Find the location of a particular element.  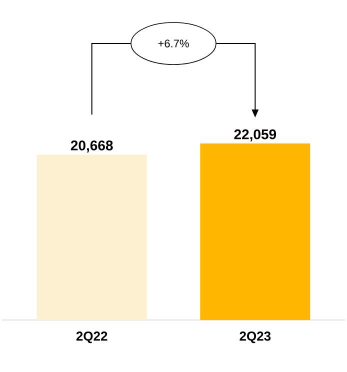

data-label: 22,059 is located at coordinates (255, 135).